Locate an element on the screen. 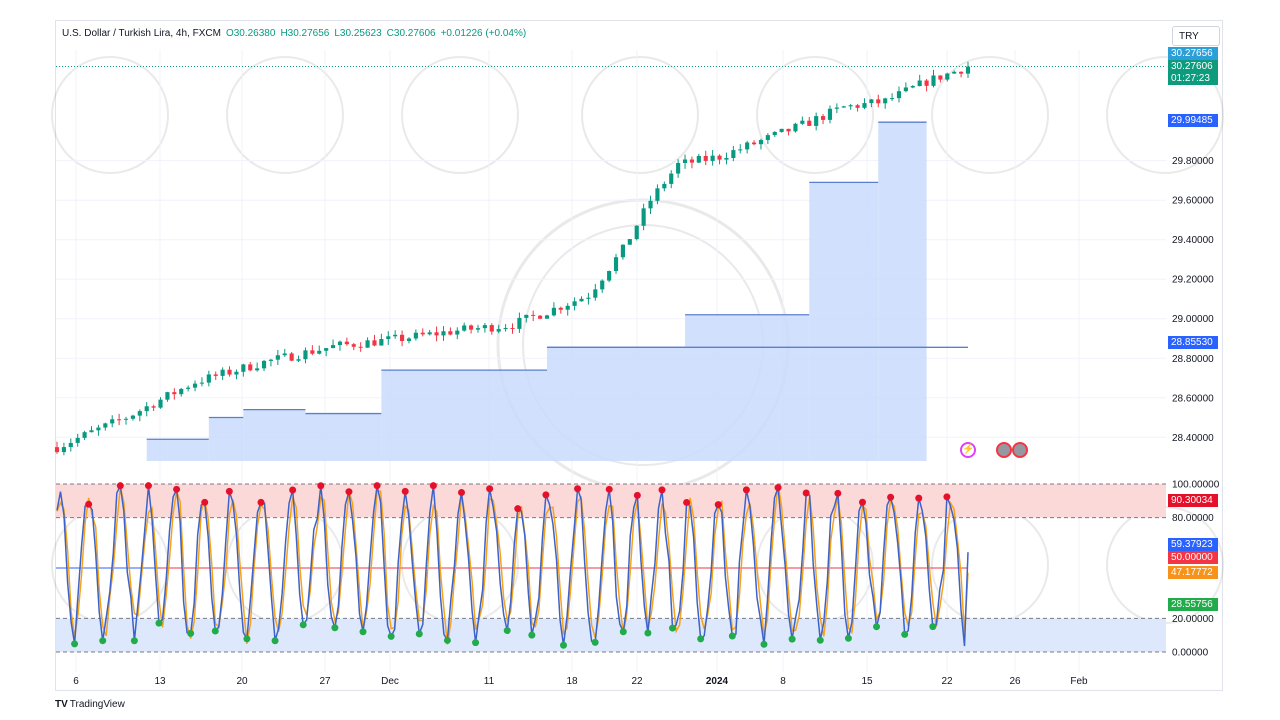 The image size is (1280, 720). price-tick-2: 29.40000 is located at coordinates (1193, 240).